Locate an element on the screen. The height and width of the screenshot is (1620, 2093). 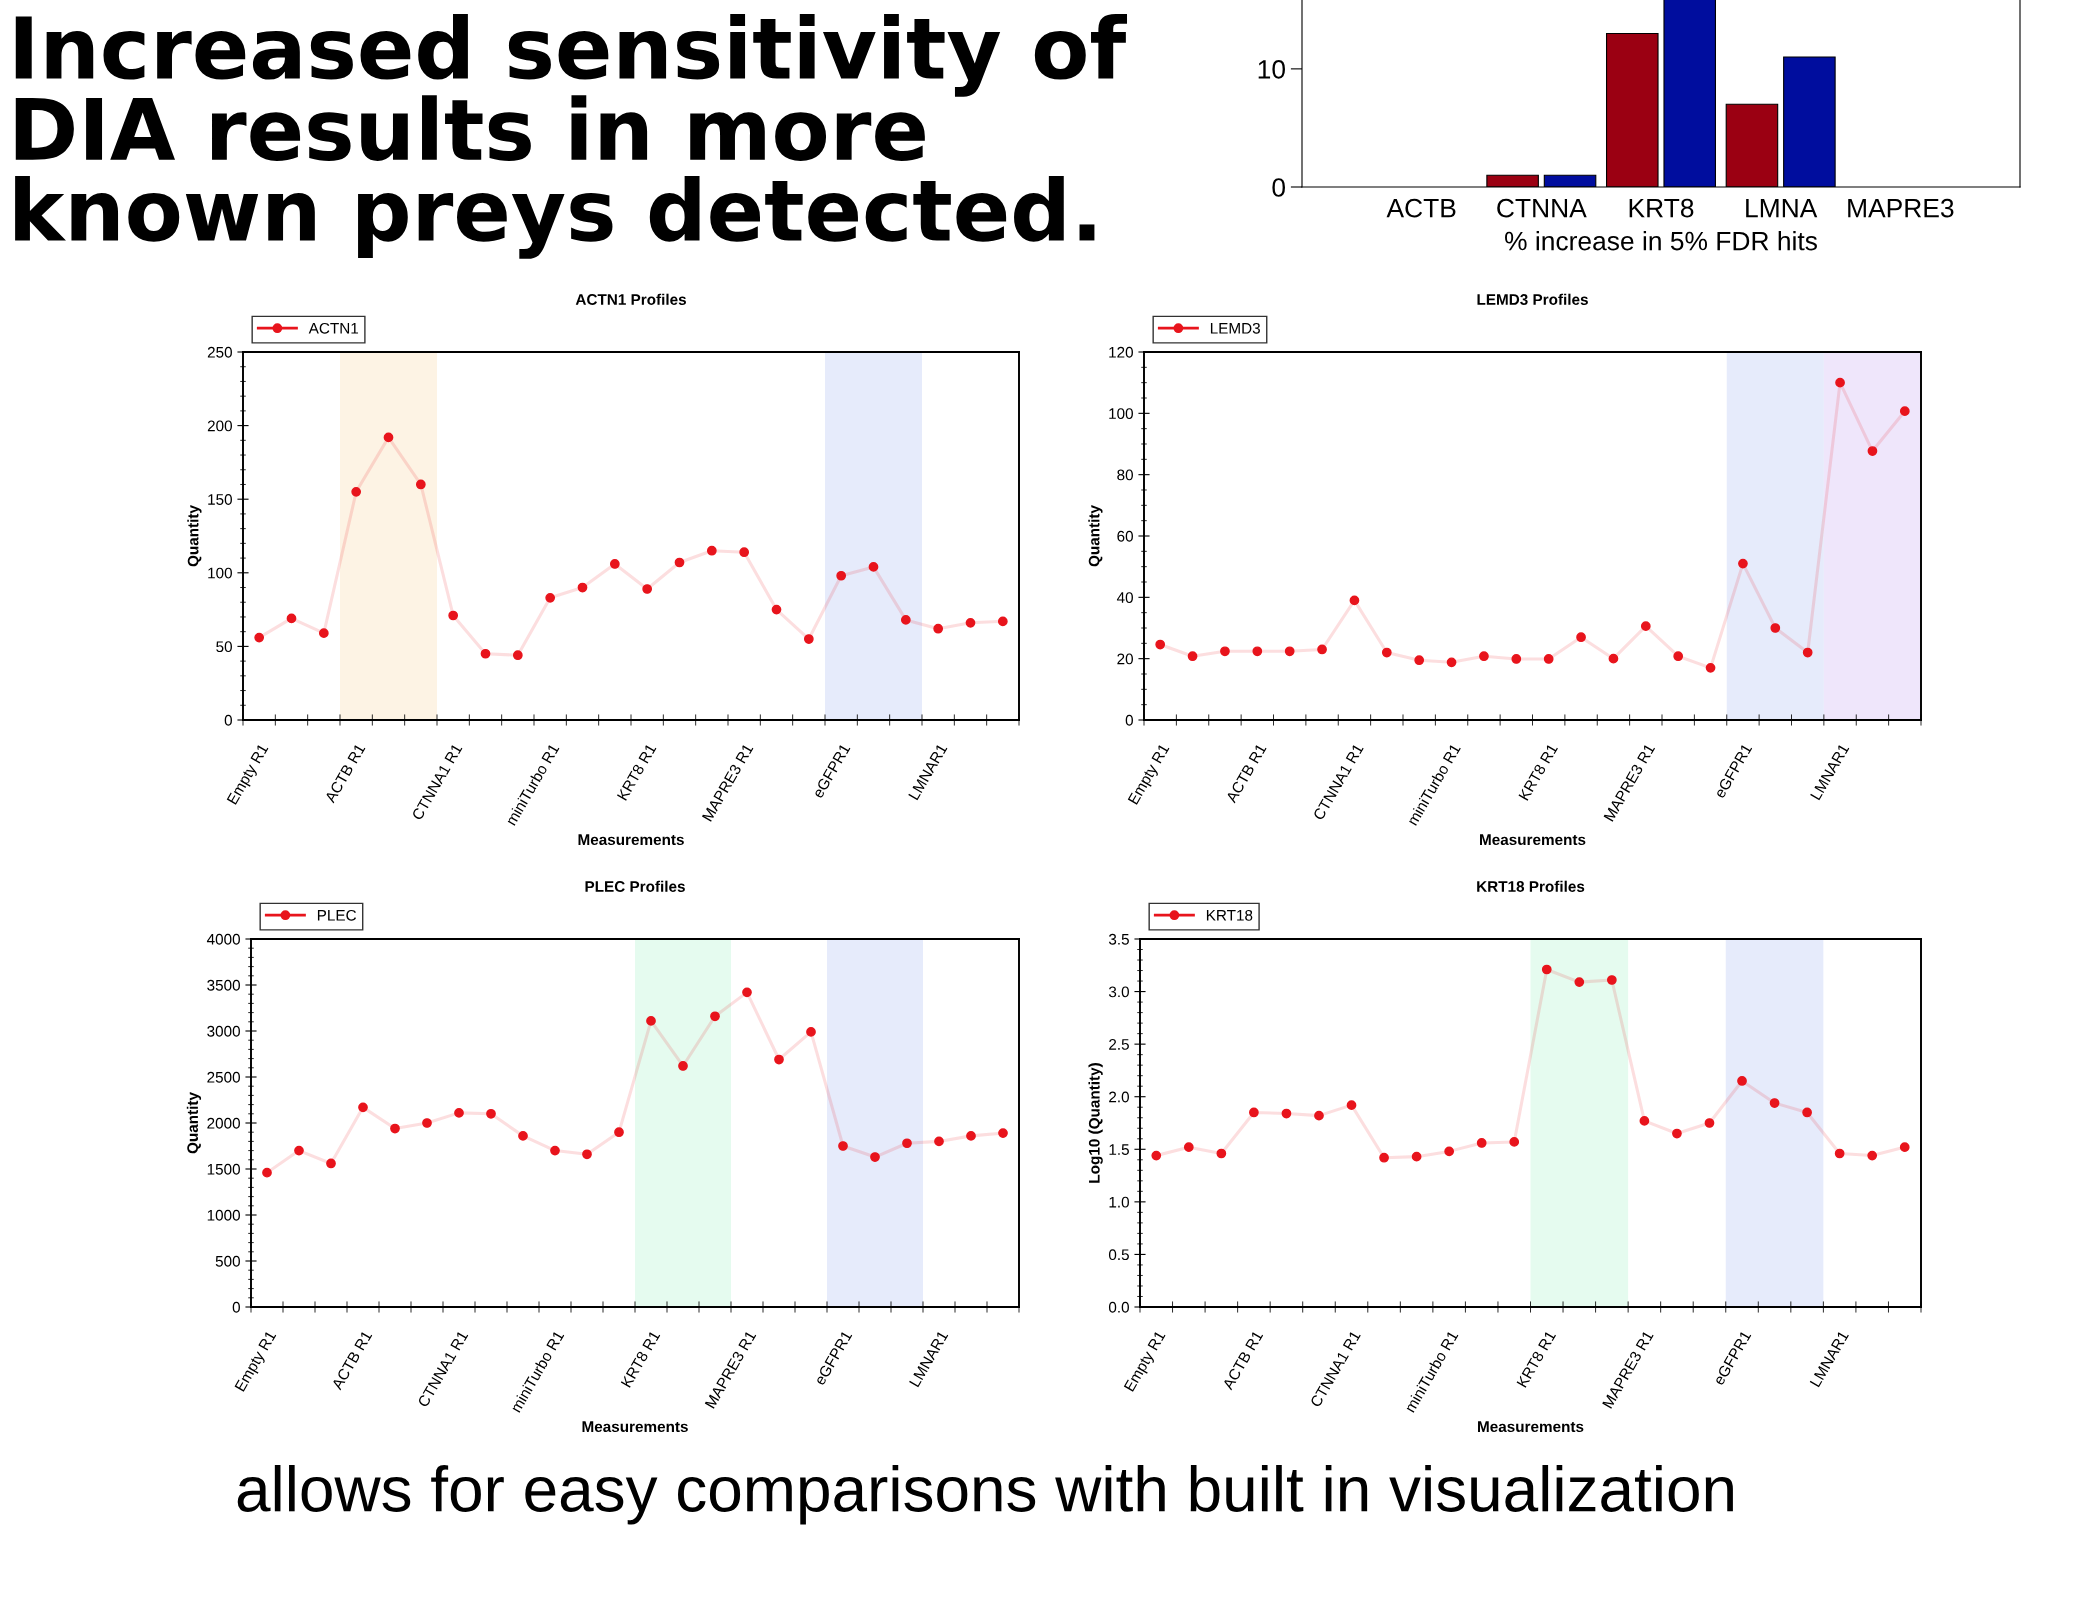
y-tick-label: 100 is located at coordinates (1121, 414).